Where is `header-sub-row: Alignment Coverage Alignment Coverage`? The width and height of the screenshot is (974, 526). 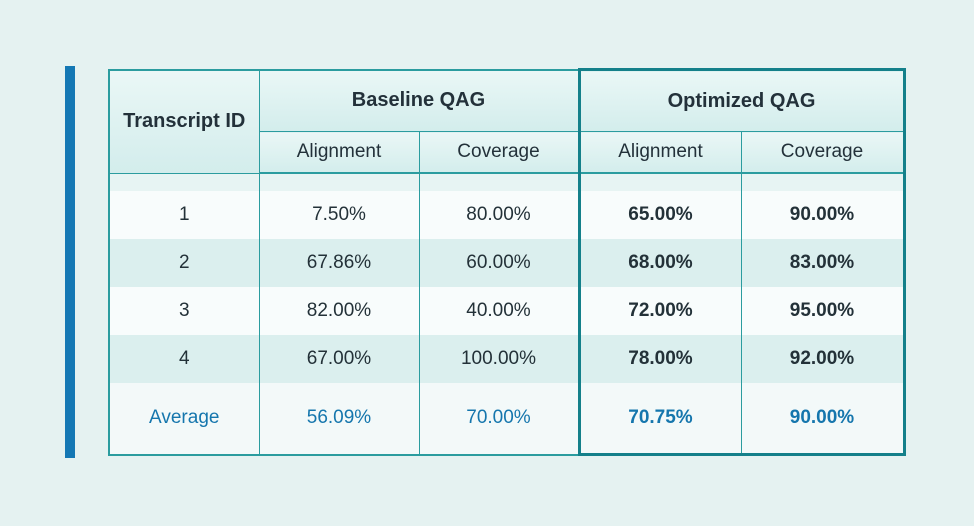
header-sub-row: Alignment Coverage Alignment Coverage is located at coordinates (507, 152).